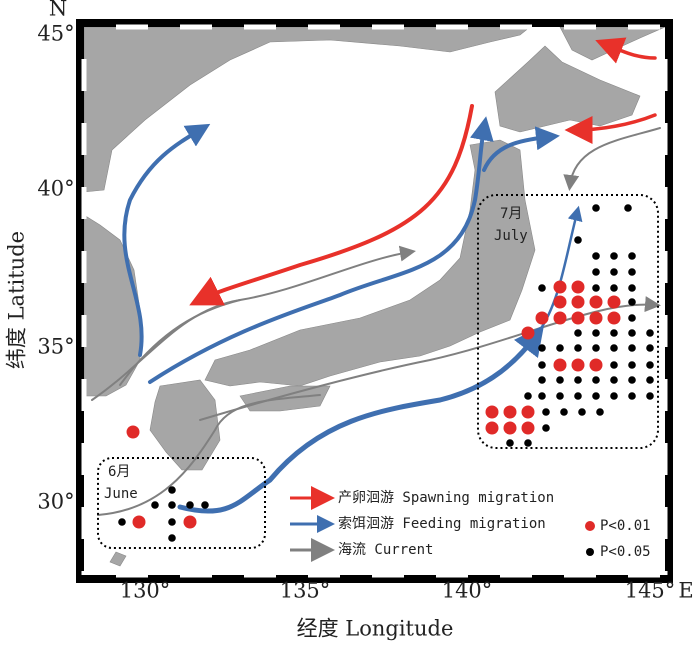  Describe the element at coordinates (305, 591) in the screenshot. I see `lon-tick: 135°` at that location.